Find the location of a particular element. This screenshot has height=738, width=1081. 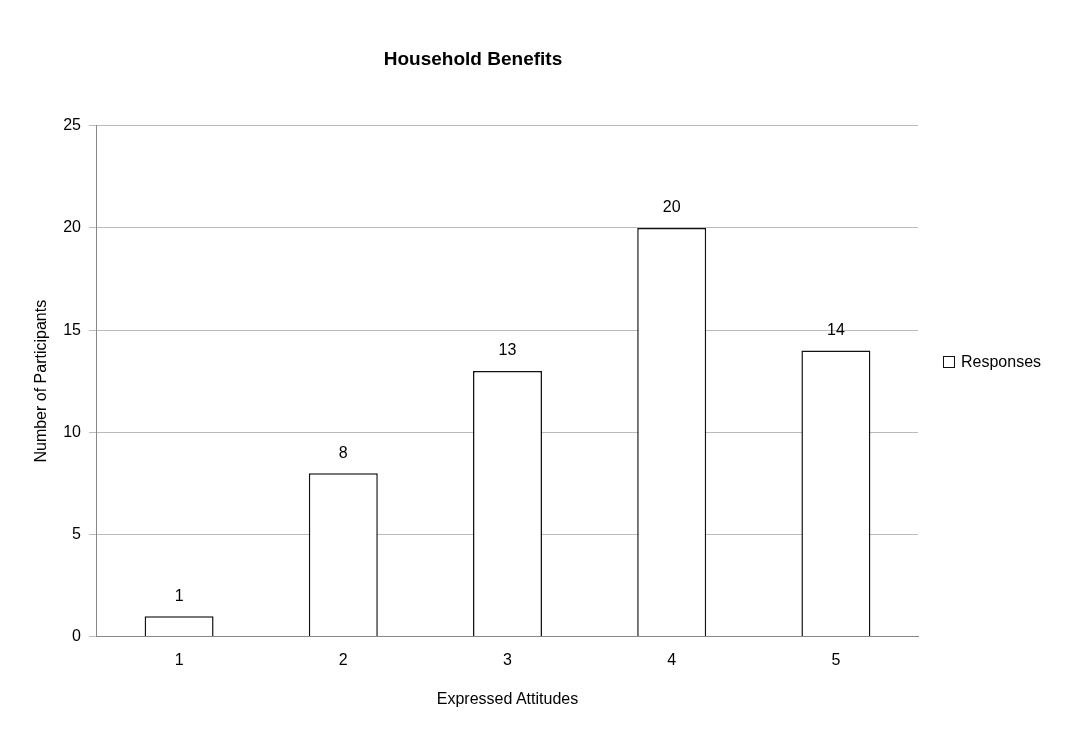

y-axis-title: Number of Participants is located at coordinates (41, 381).